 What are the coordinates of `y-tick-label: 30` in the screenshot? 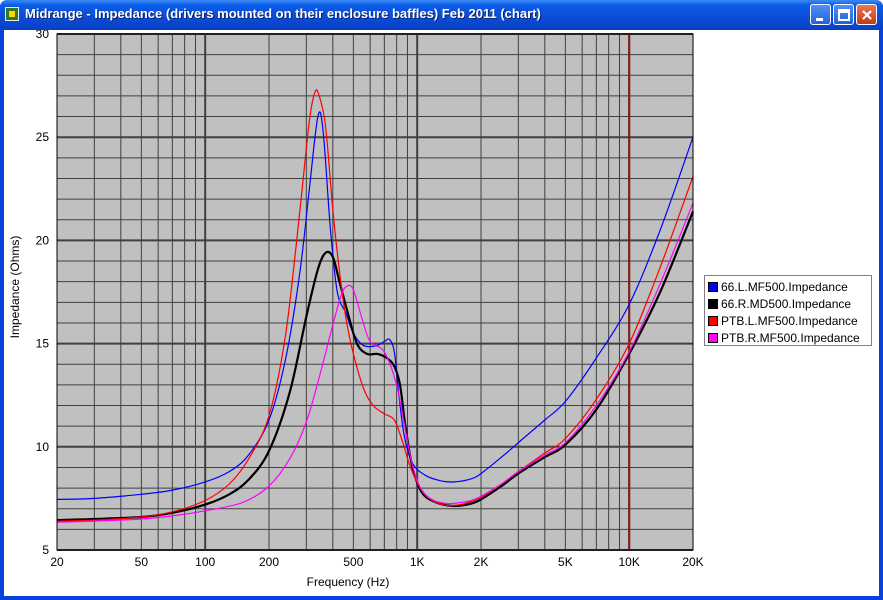 It's located at (43, 35).